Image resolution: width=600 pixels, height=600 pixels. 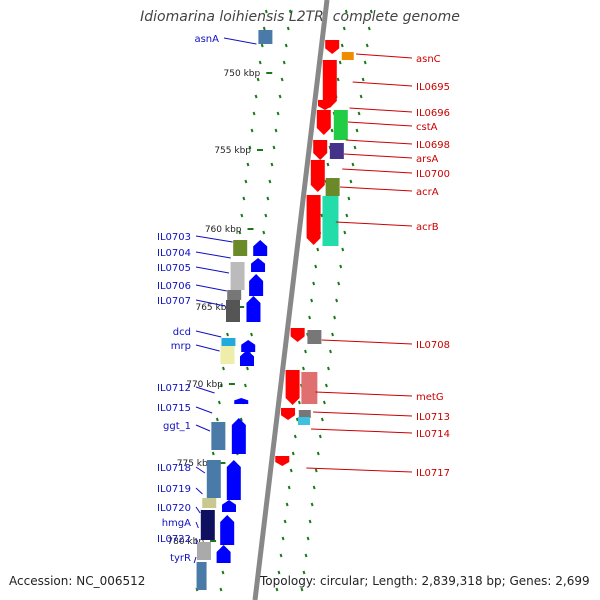 What do you see at coordinates (174, 301) in the screenshot?
I see `gene-label-forward: IL0707` at bounding box center [174, 301].